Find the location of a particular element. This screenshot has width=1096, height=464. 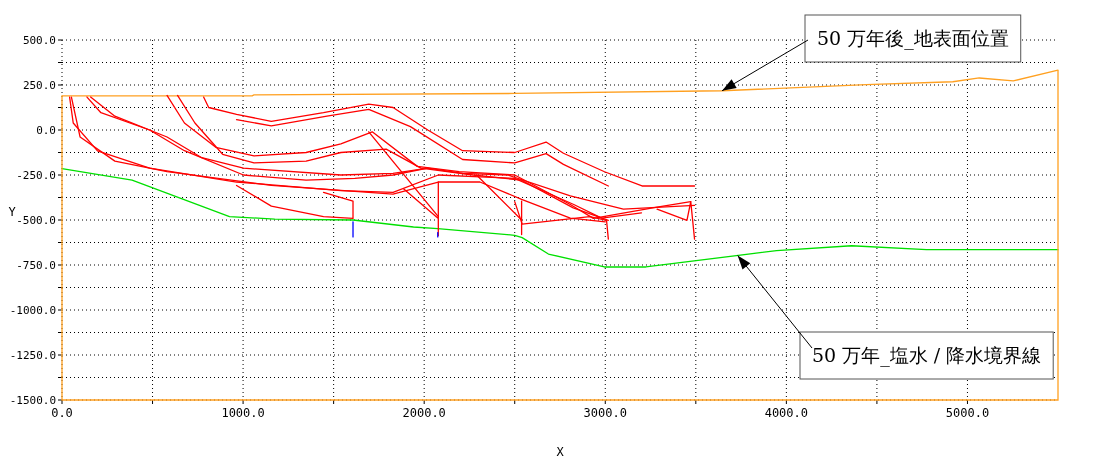

x-tick-label: 2000.0 is located at coordinates (424, 413).